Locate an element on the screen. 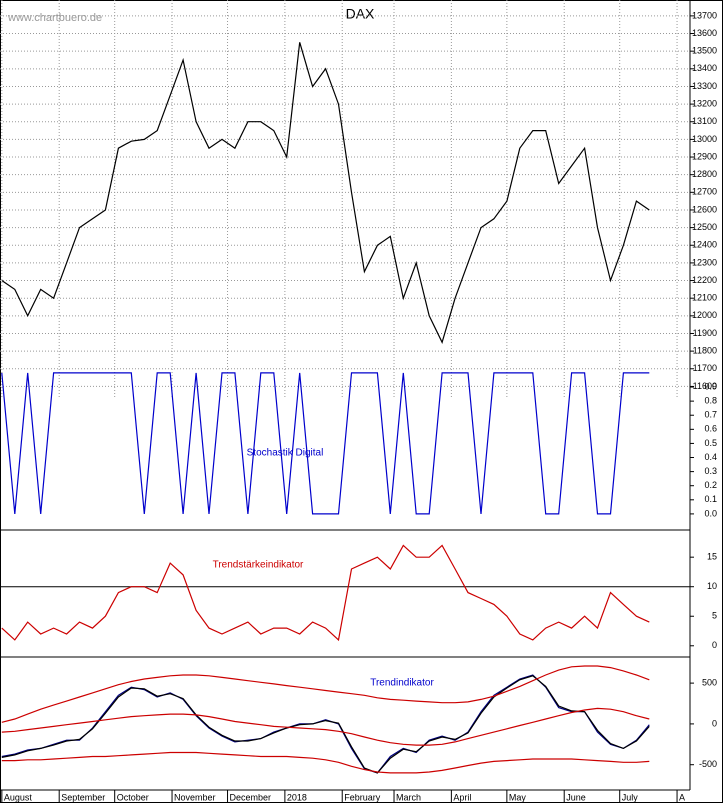  x-tick-label: May is located at coordinates (518, 797).